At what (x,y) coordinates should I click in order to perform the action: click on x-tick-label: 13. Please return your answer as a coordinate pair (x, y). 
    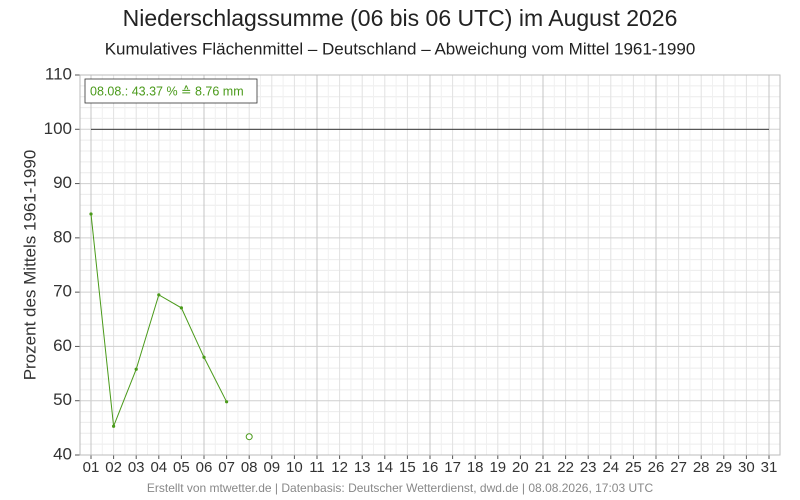
    Looking at the image, I should click on (362, 467).